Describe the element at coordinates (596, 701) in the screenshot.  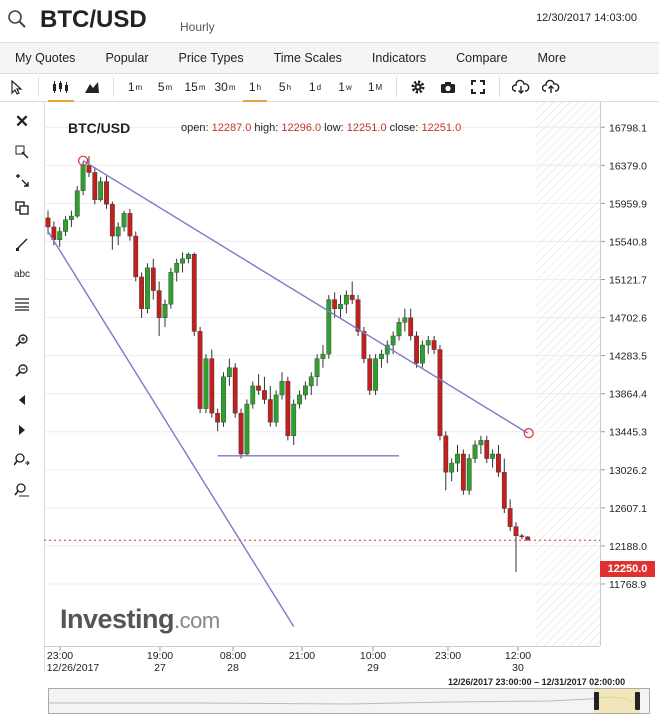
I see `navigator-handle-left` at that location.